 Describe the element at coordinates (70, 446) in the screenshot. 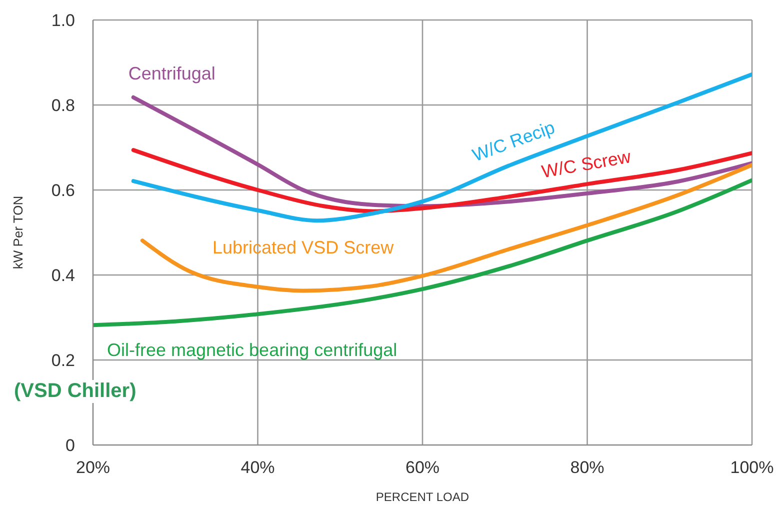

I see `y-tick-label: 0` at that location.